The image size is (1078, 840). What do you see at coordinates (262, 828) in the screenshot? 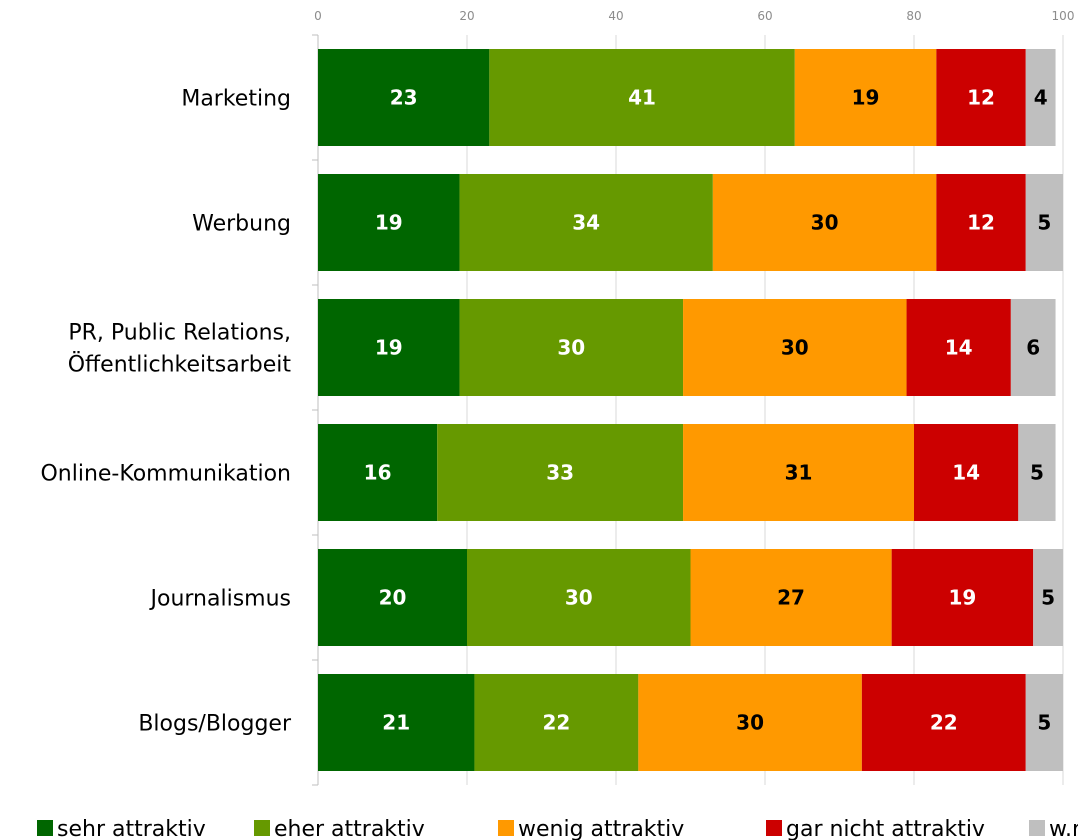
I see `legend-swatch-eher-attraktiv` at bounding box center [262, 828].